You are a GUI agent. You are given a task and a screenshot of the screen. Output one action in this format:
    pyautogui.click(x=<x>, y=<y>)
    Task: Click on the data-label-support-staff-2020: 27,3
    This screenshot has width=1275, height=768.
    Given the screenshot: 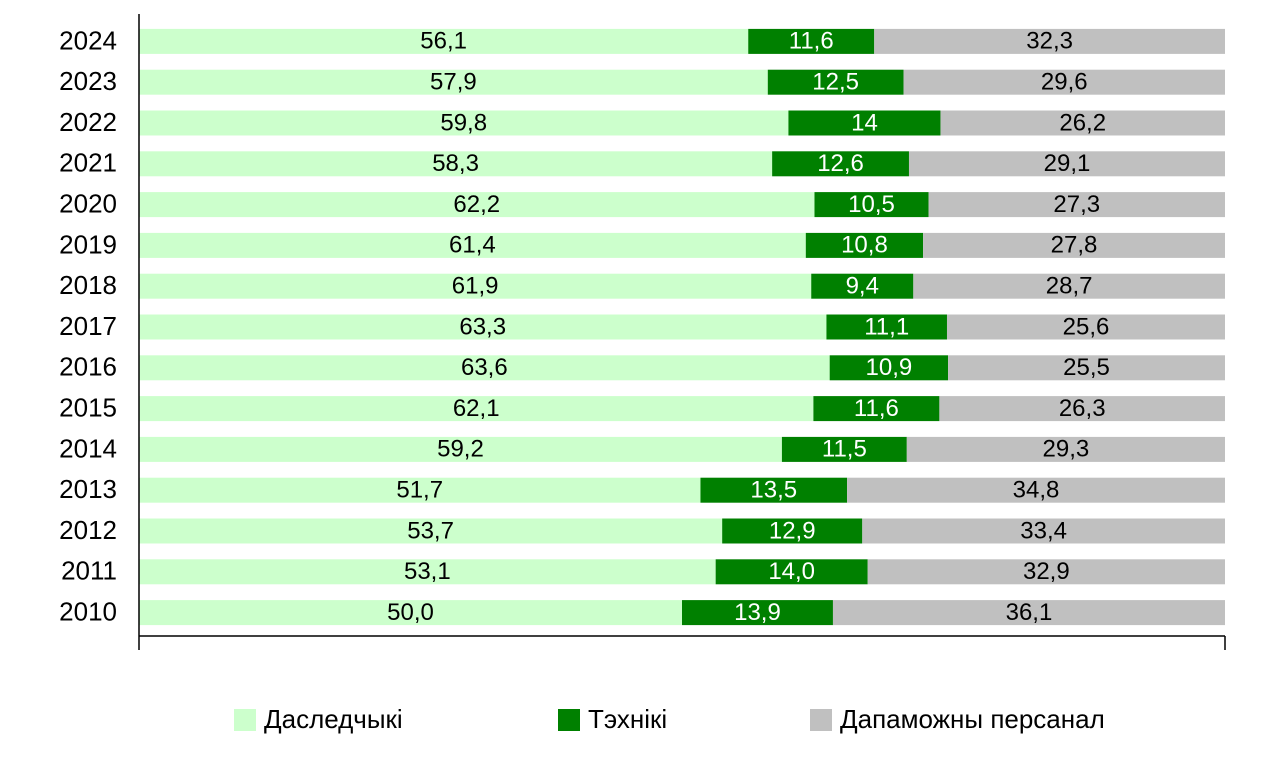 What is the action you would take?
    pyautogui.click(x=1076, y=204)
    